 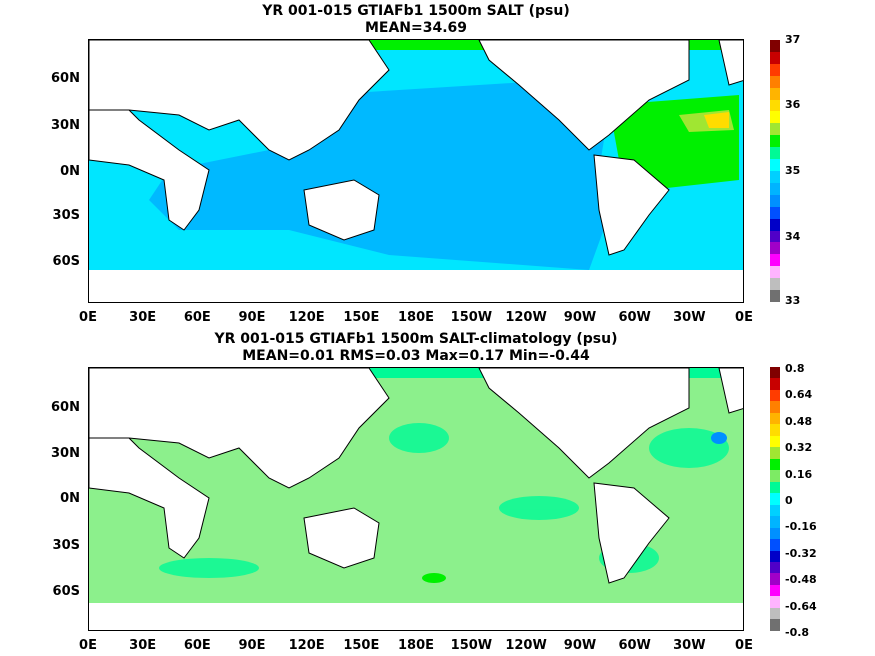 I want to click on bottom-cb-label: -0.64, so click(x=801, y=606).